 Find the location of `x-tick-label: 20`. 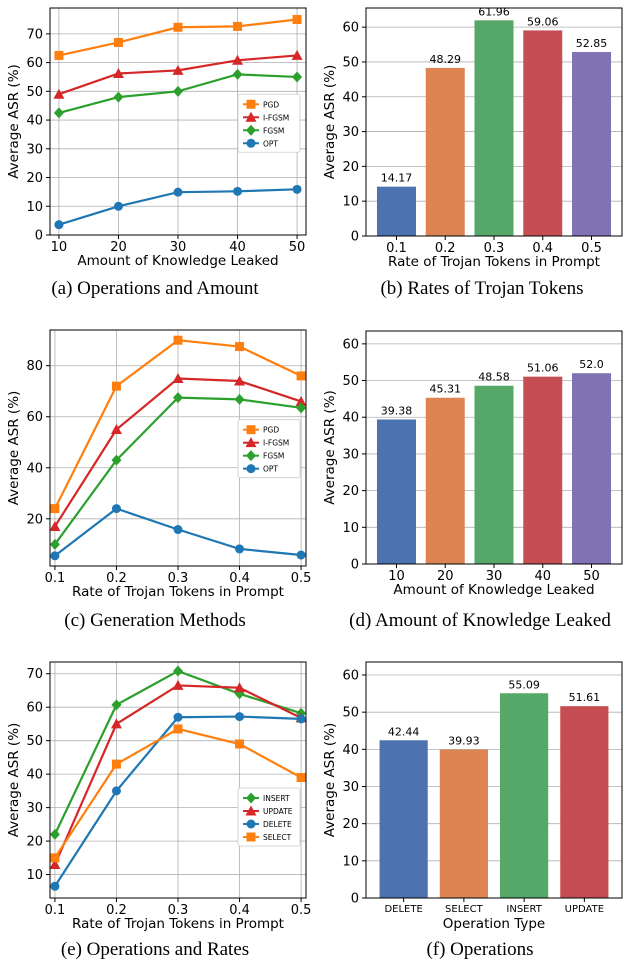

x-tick-label: 20 is located at coordinates (445, 576).